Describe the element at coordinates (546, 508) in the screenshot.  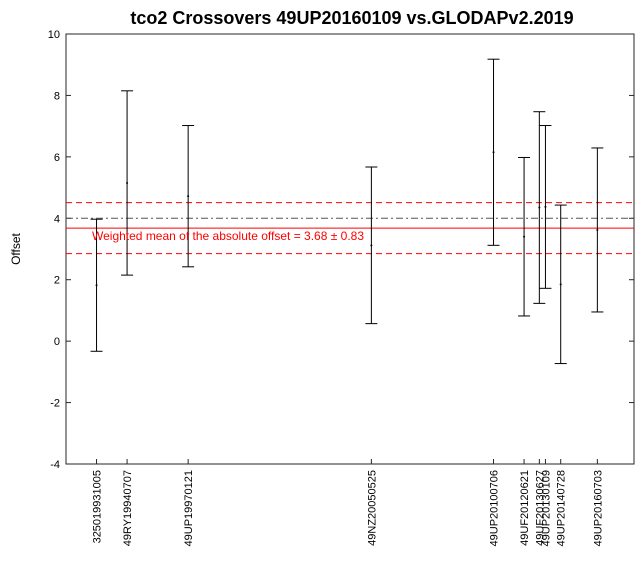
I see `x-tick-label: 49UP20130109` at that location.